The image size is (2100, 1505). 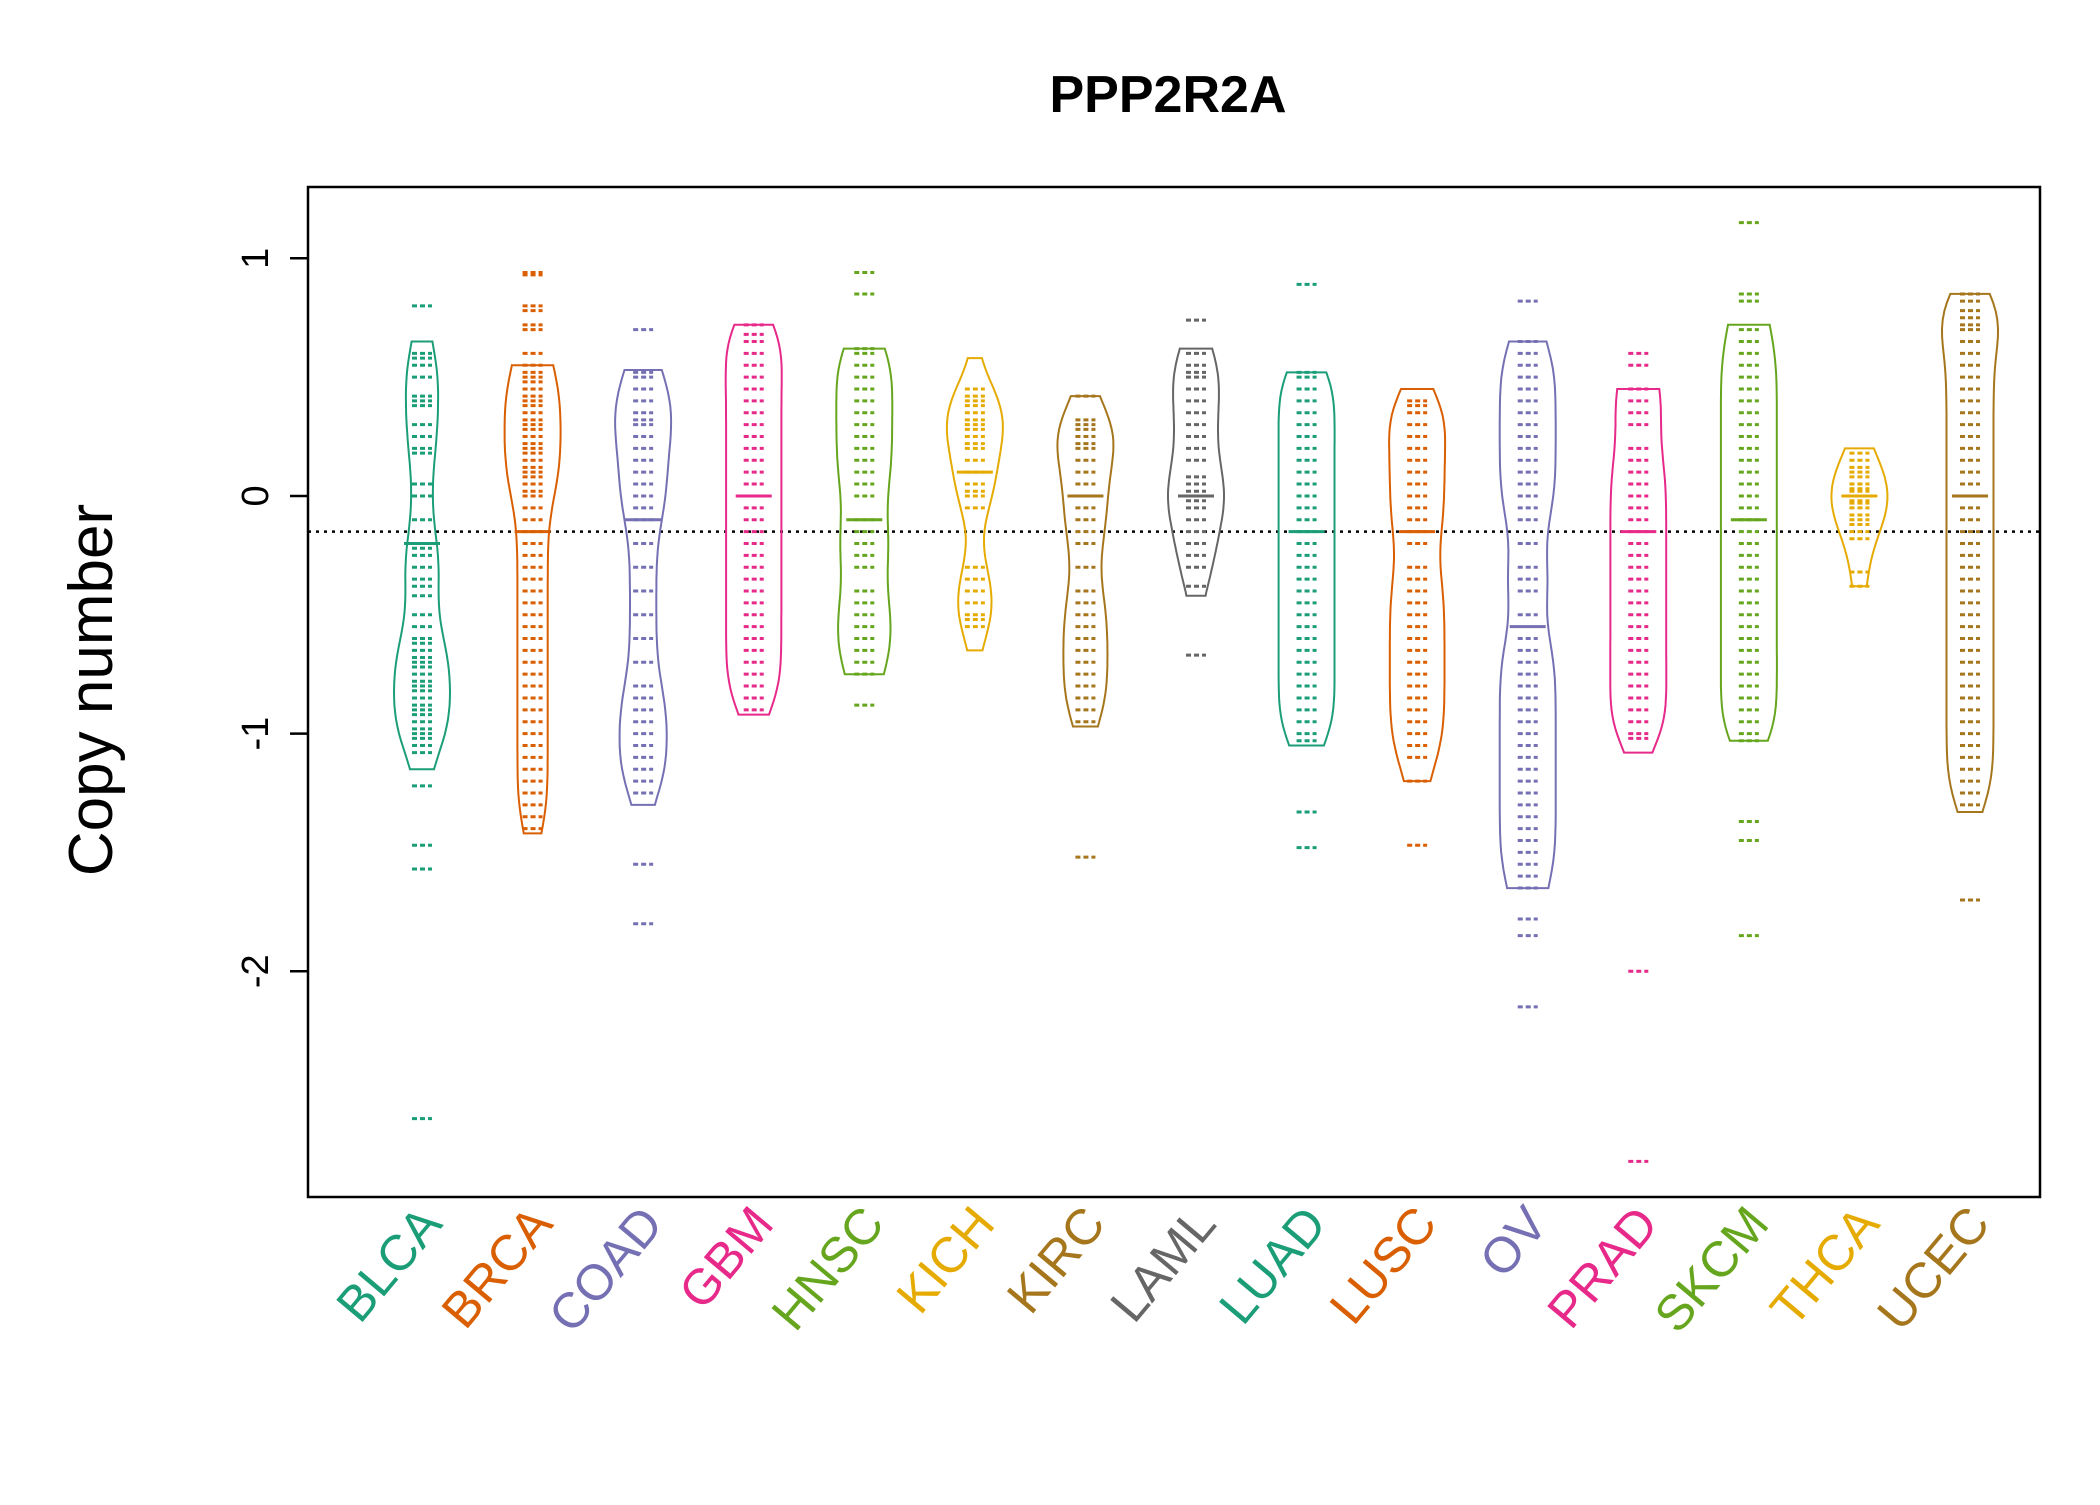 I want to click on bean-coad, so click(x=643, y=627).